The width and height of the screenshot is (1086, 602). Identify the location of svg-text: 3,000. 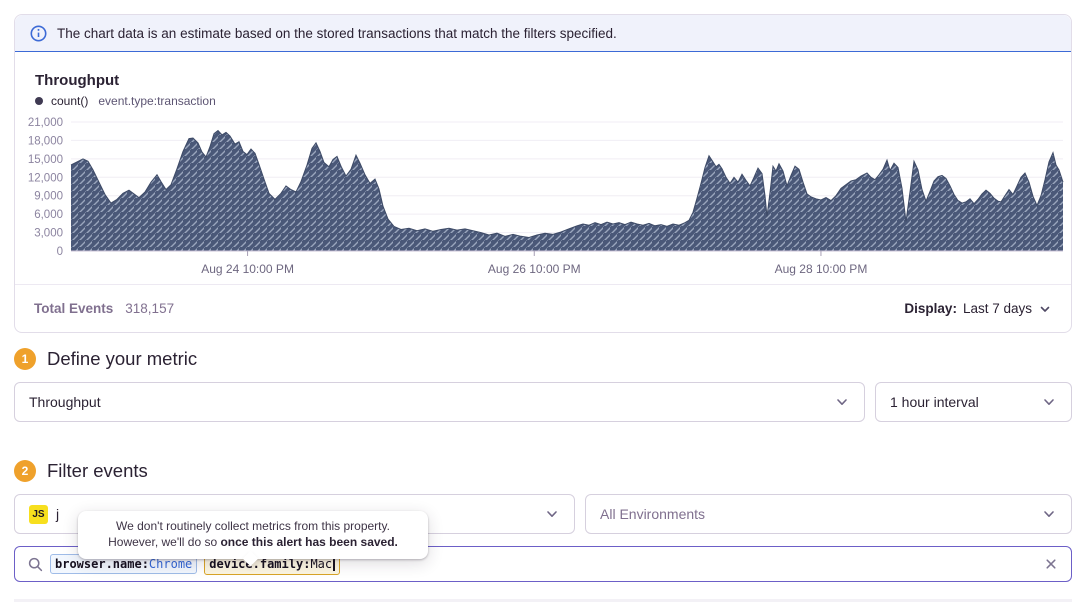
(48, 234).